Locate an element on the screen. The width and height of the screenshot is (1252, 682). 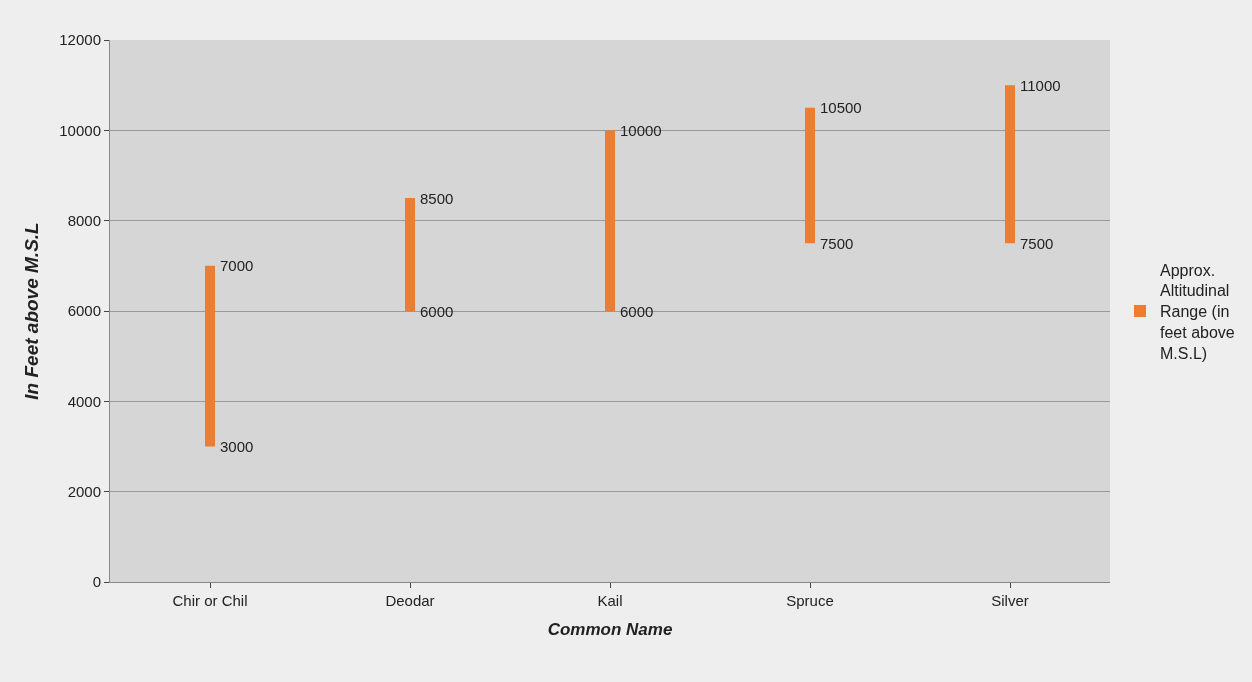
annotation: 8500 is located at coordinates (437, 198).